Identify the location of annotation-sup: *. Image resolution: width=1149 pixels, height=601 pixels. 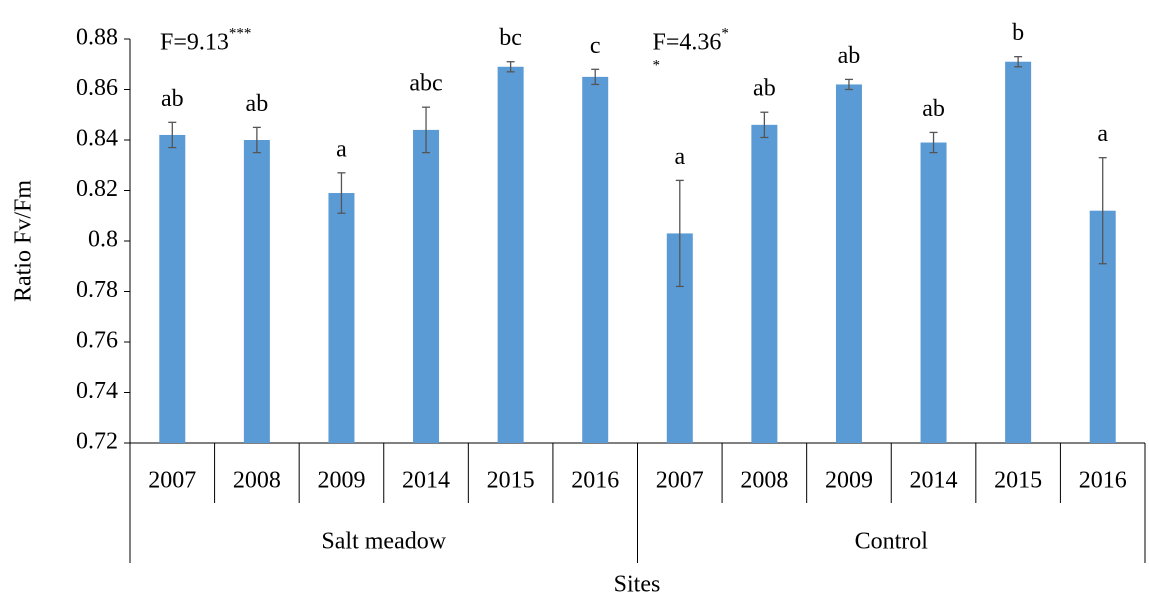
(725, 33).